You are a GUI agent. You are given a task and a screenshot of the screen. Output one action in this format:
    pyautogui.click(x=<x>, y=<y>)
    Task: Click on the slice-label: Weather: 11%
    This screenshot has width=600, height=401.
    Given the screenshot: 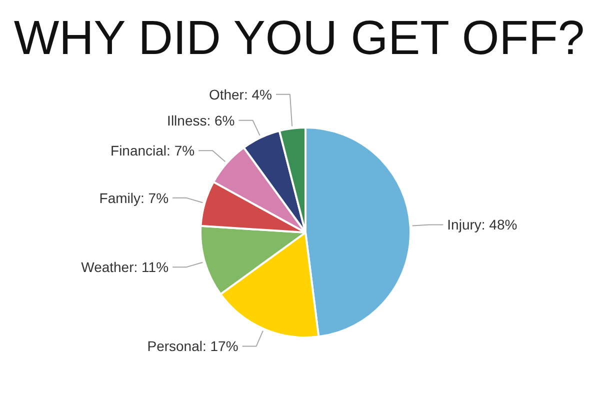 What is the action you would take?
    pyautogui.click(x=125, y=267)
    